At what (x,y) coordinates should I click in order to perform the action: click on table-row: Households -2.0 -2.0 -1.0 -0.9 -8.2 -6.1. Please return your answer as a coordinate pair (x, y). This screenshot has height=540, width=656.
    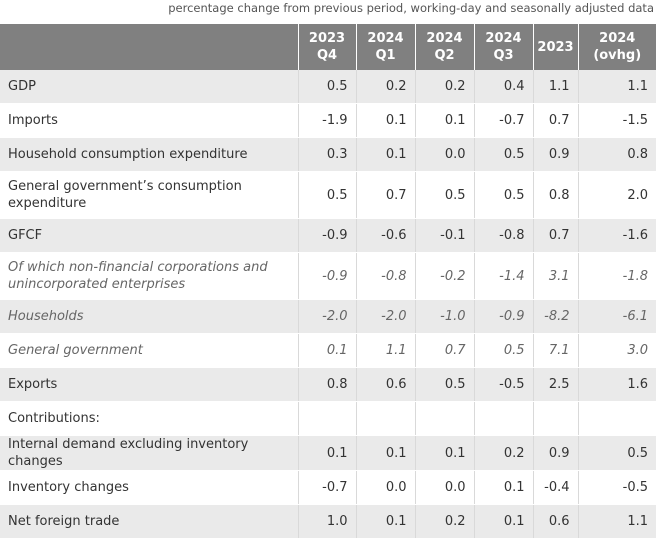
    Looking at the image, I should click on (328, 316).